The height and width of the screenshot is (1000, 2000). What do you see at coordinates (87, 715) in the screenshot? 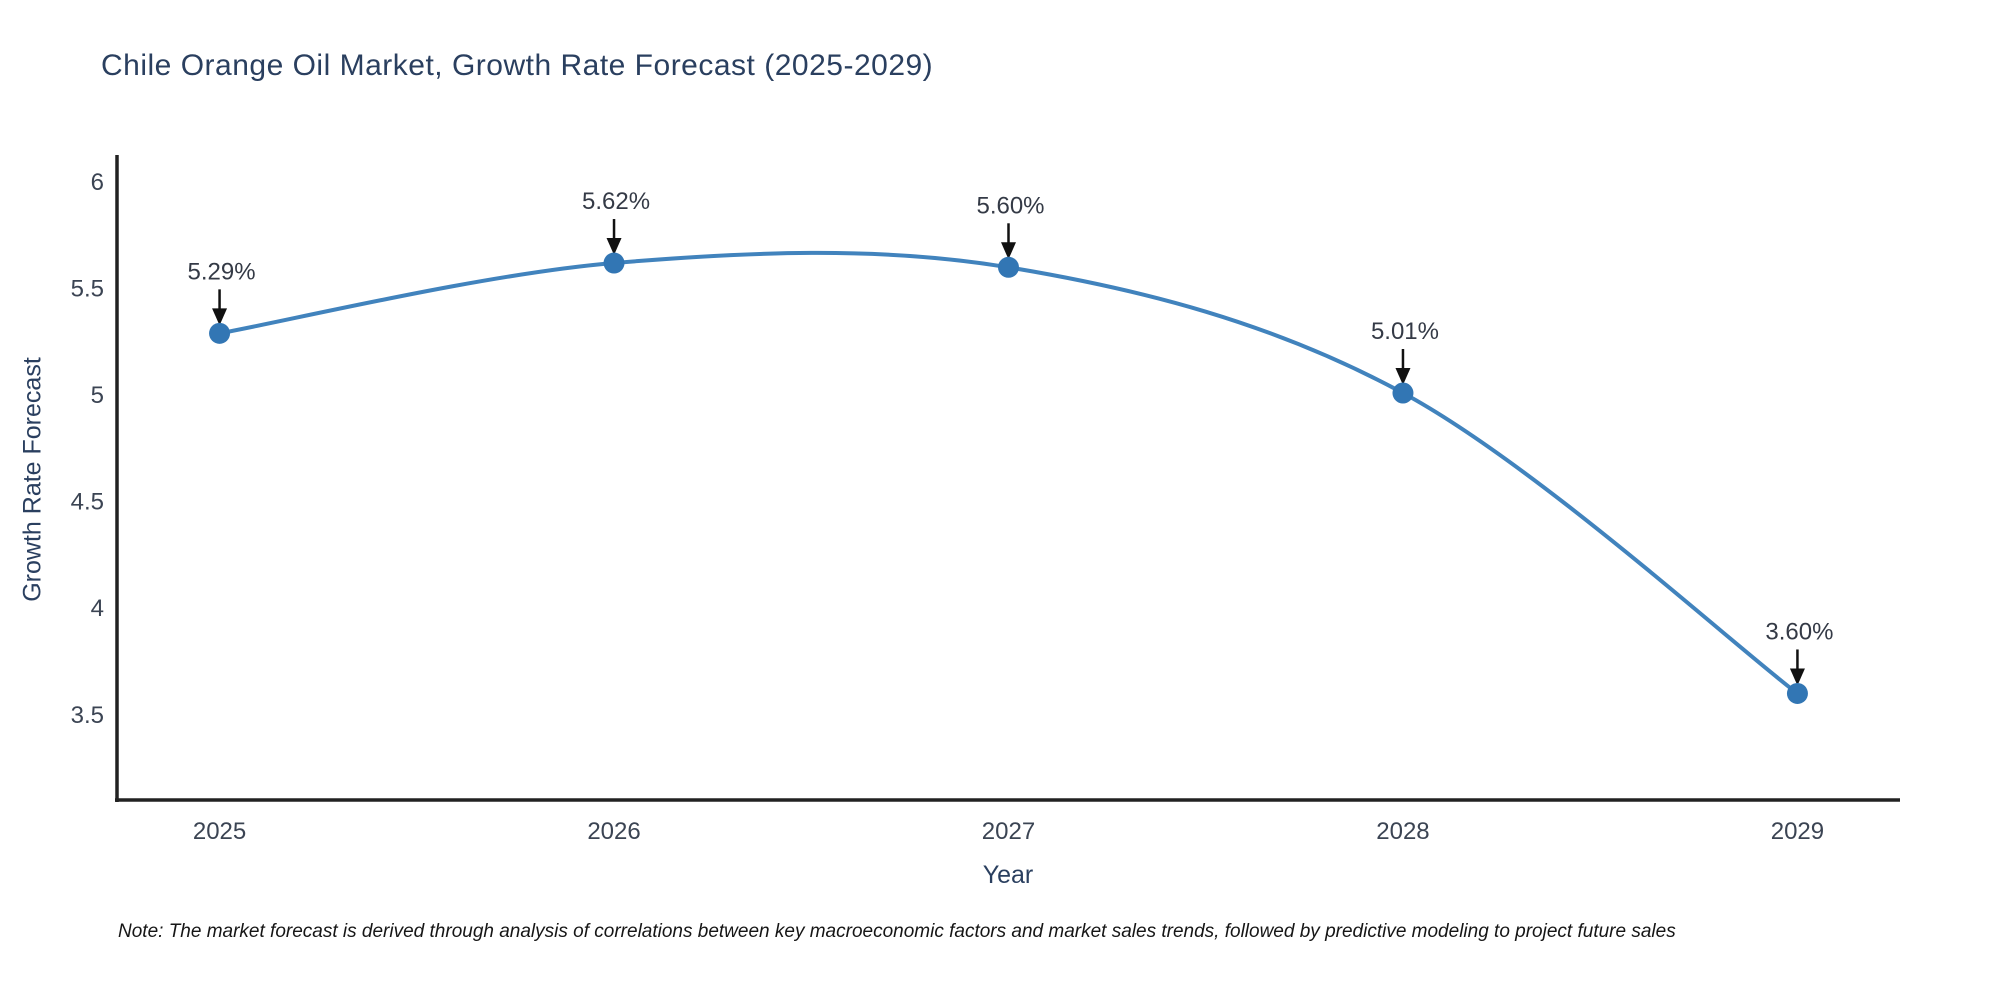
I see `y-tick-label: 3.5` at bounding box center [87, 715].